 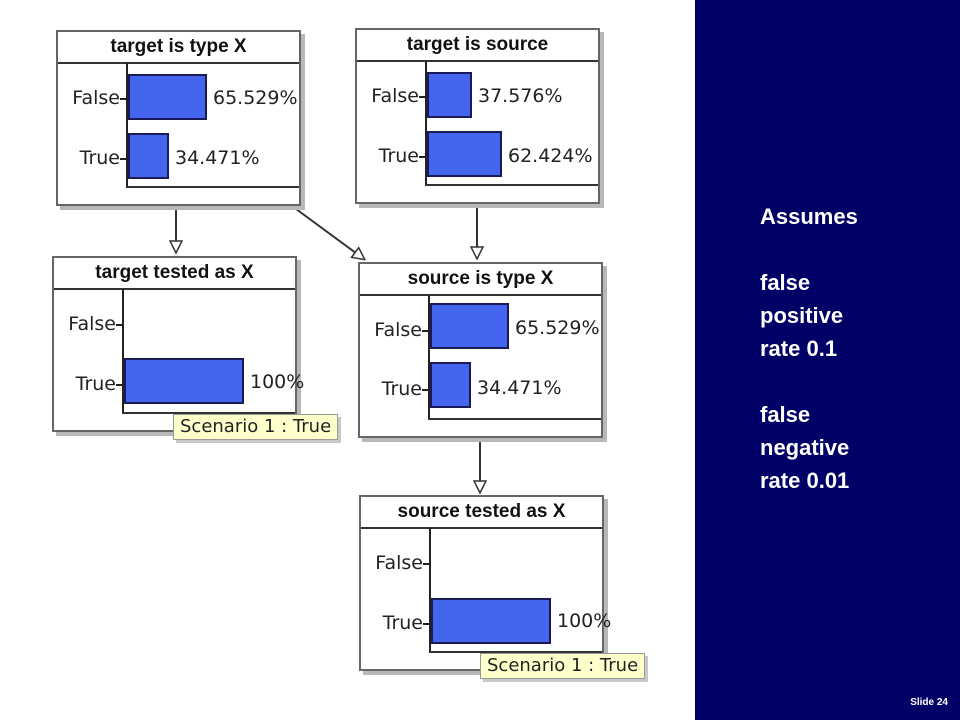 What do you see at coordinates (480, 280) in the screenshot?
I see `node-title: source is type X` at bounding box center [480, 280].